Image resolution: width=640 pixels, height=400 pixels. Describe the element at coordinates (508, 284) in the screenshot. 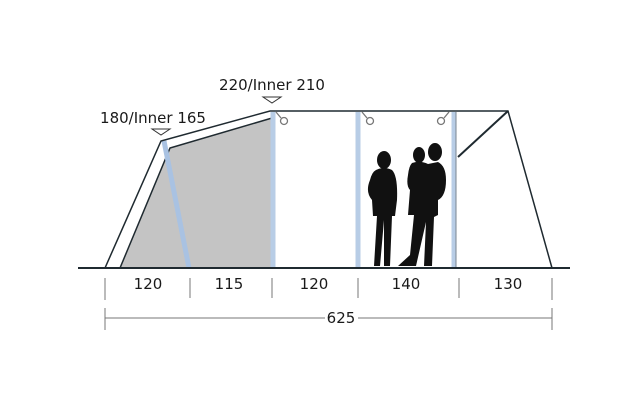

I see `section-5-length: 130` at that location.